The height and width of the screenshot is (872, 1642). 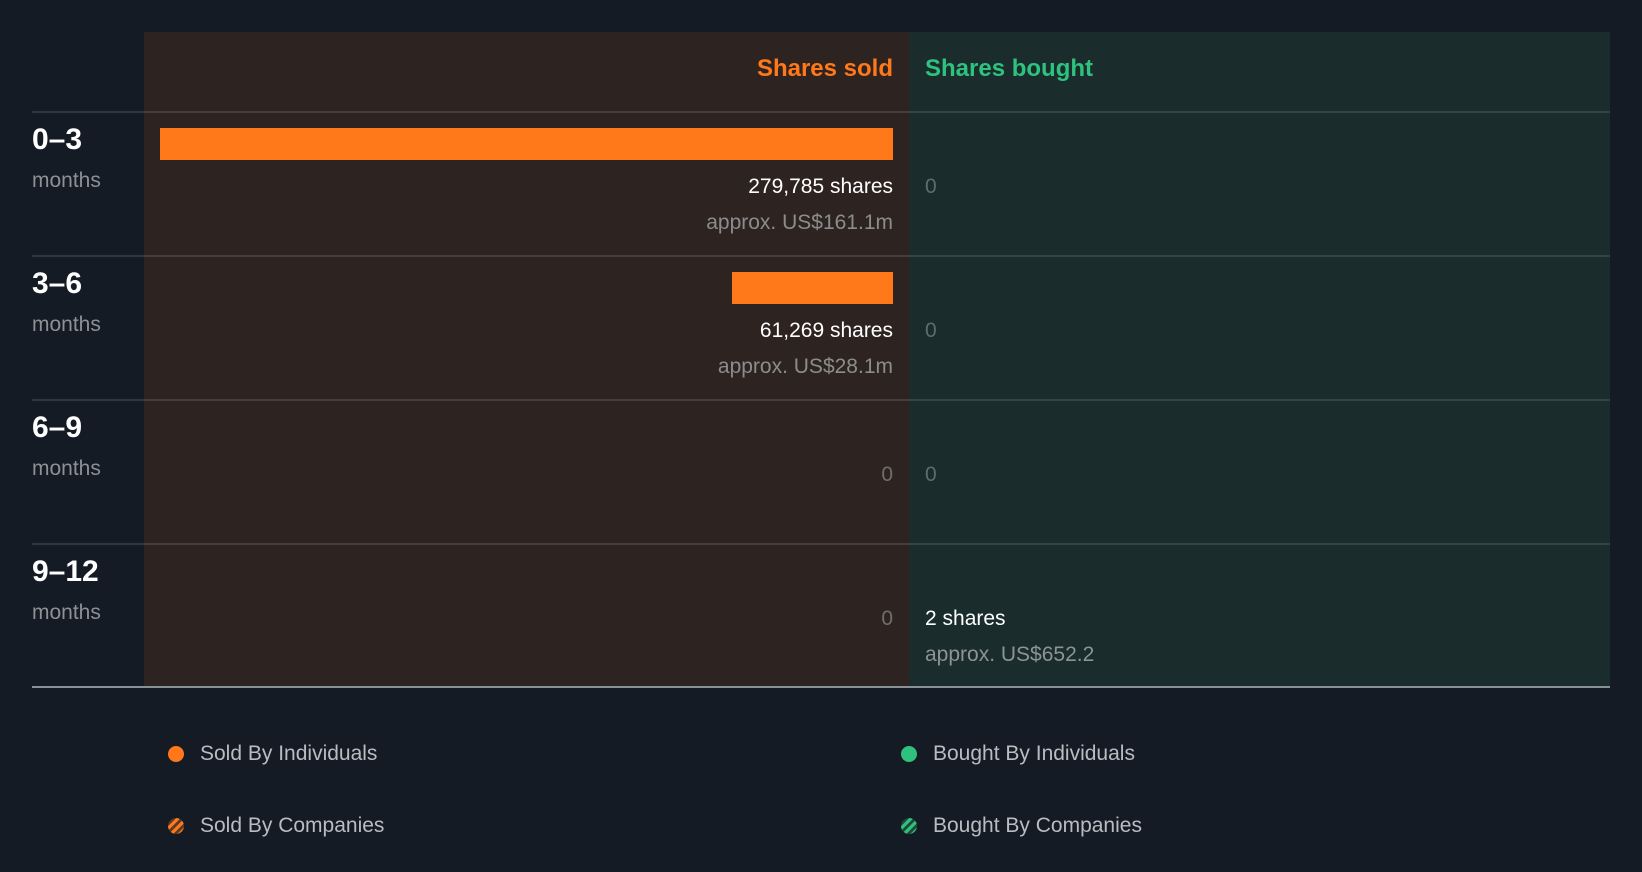 I want to click on shares-bought-header: Shares bought, so click(x=1009, y=68).